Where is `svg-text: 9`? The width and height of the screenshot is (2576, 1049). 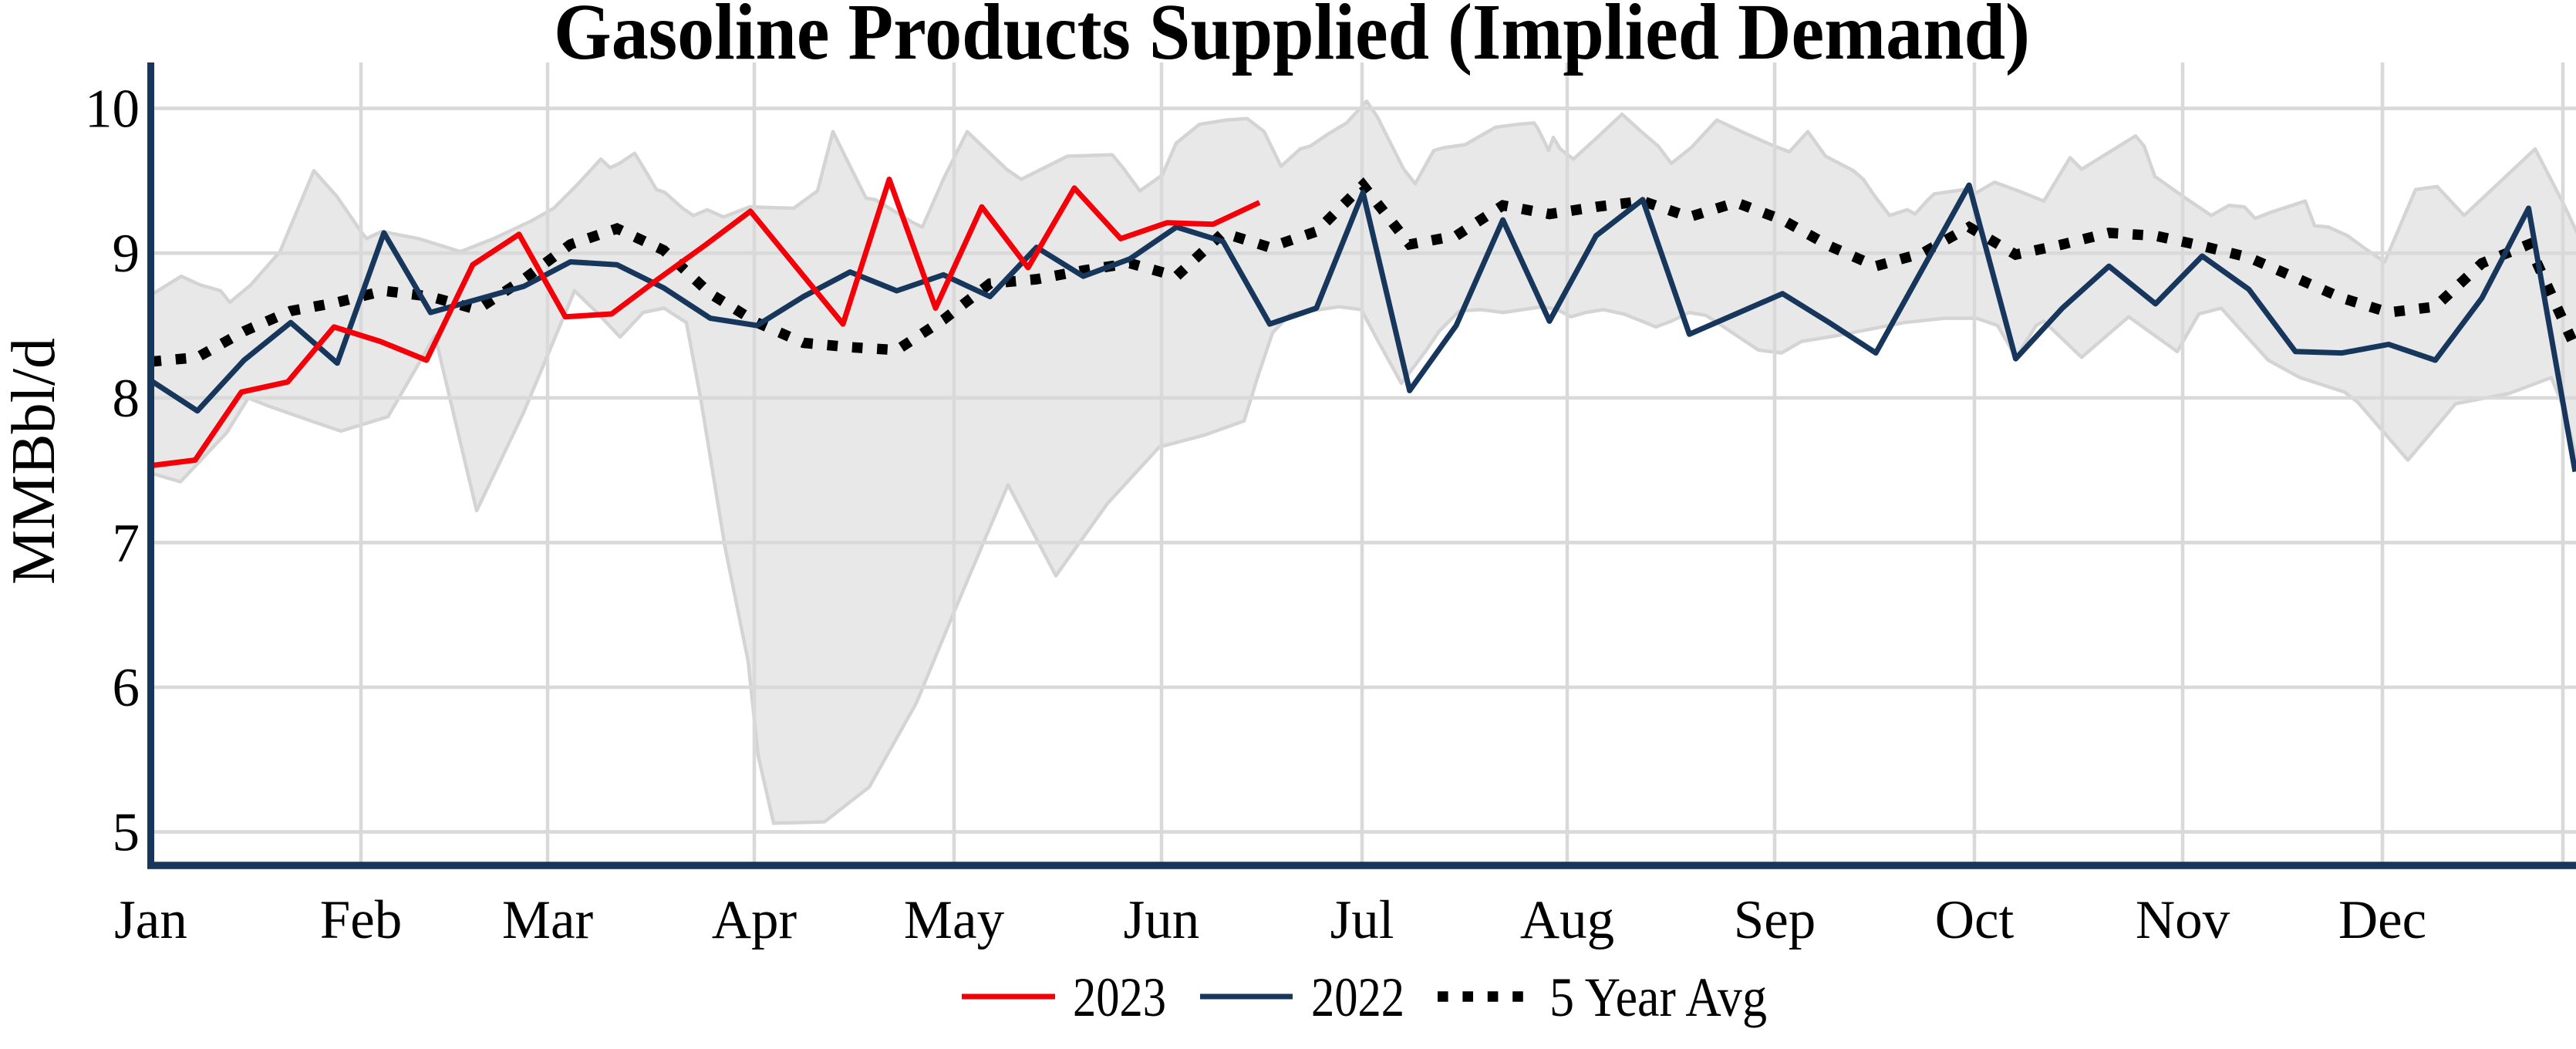 svg-text: 9 is located at coordinates (126, 254).